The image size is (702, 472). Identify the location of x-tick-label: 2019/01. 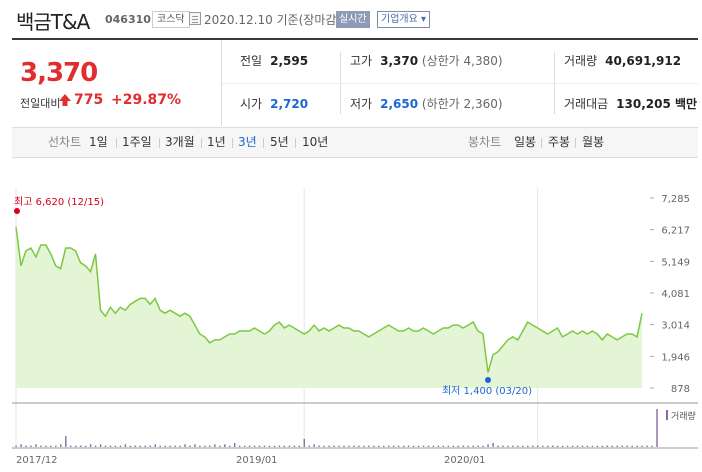
(257, 460).